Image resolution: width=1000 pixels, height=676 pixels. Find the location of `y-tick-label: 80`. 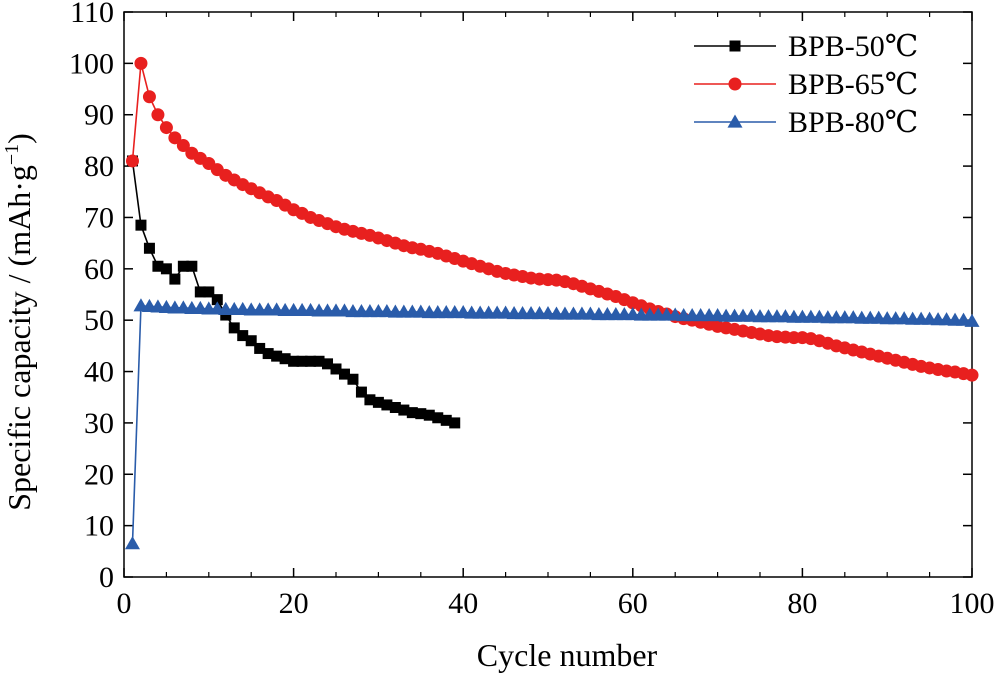

y-tick-label: 80 is located at coordinates (99, 166).